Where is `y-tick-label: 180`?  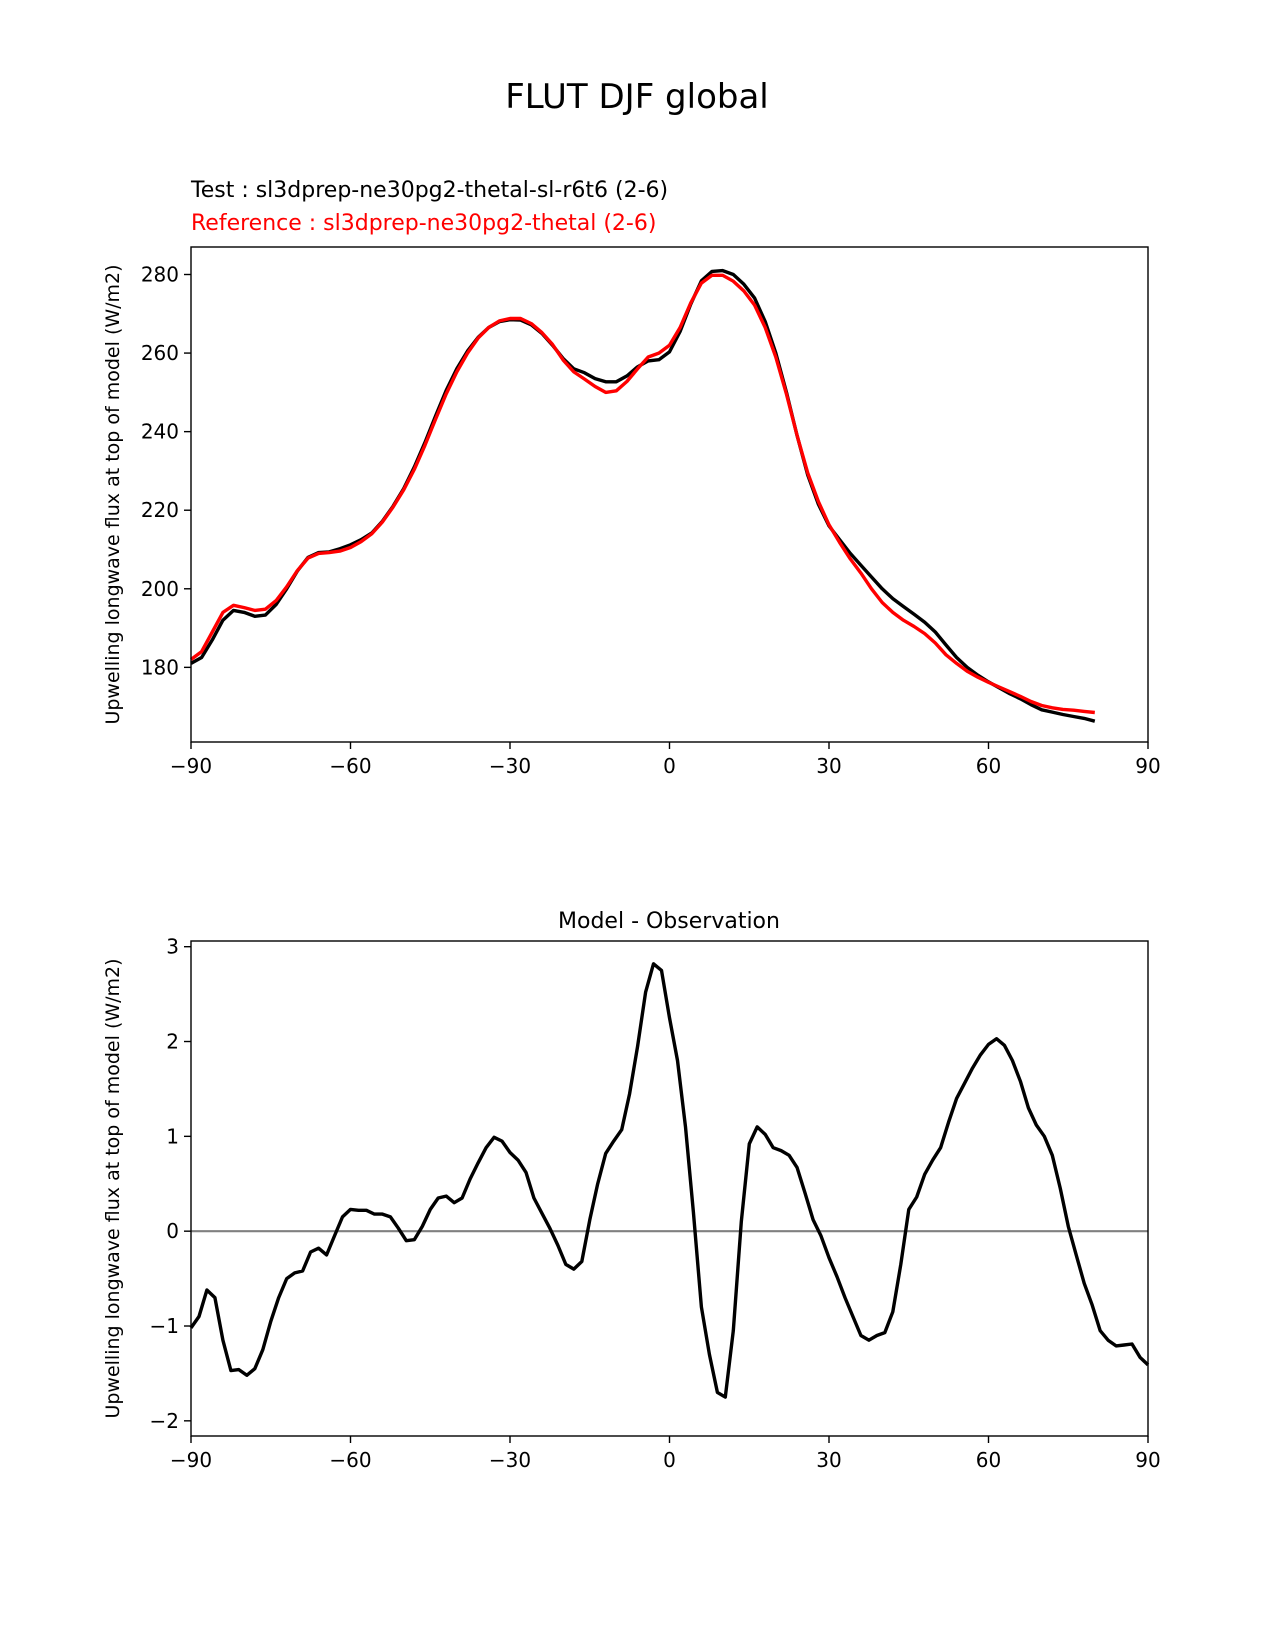
y-tick-label: 180 is located at coordinates (160, 667).